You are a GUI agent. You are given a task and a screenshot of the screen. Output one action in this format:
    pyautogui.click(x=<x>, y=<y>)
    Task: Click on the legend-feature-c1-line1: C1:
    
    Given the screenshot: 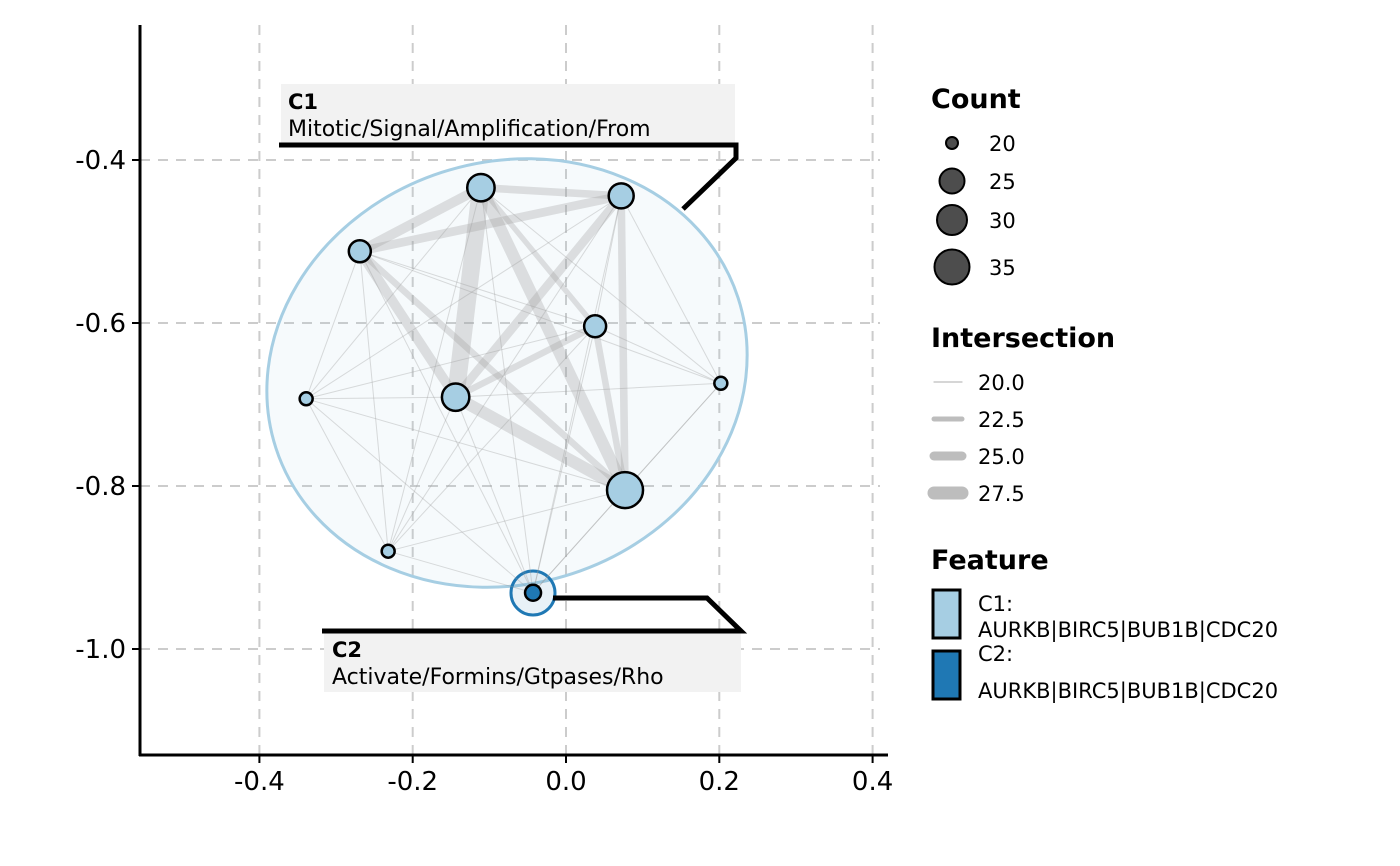 What is the action you would take?
    pyautogui.click(x=995, y=604)
    